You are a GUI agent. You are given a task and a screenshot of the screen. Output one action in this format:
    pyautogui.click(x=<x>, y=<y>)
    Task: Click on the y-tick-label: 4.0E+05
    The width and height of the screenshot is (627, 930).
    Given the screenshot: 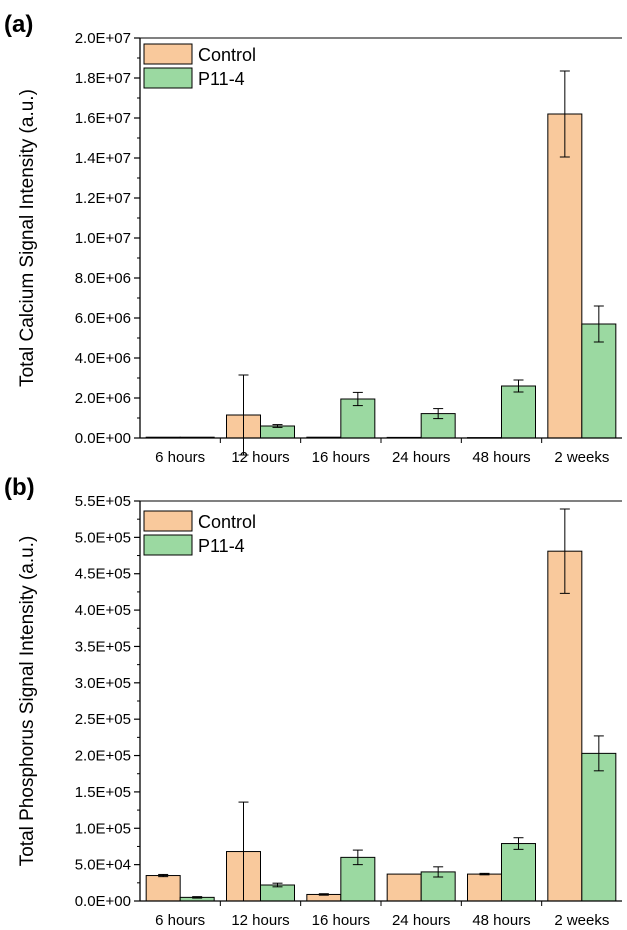 What is the action you would take?
    pyautogui.click(x=103, y=610)
    